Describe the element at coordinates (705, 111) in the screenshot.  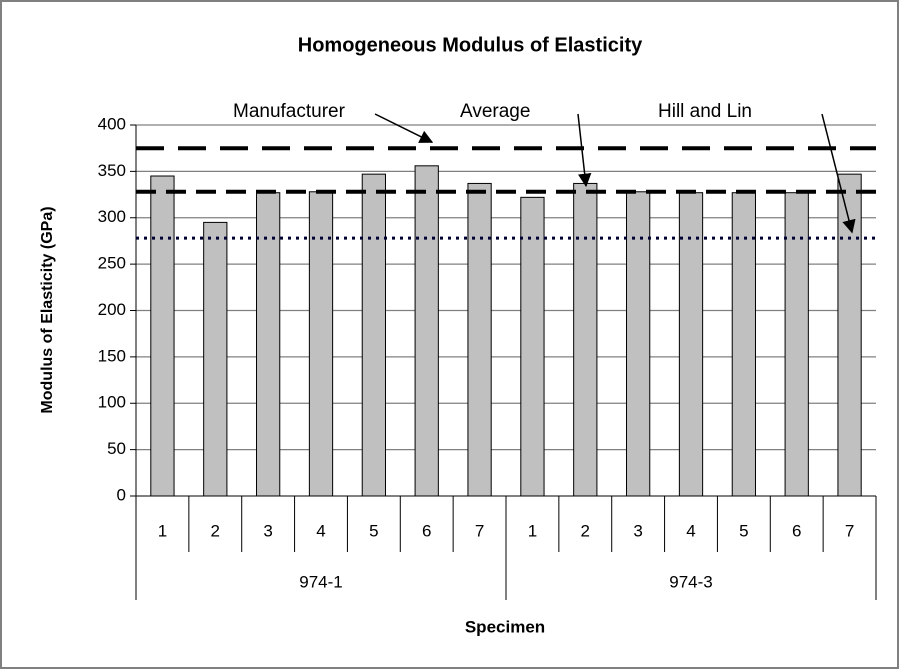
I see `annotation: Hill and Lin` at that location.